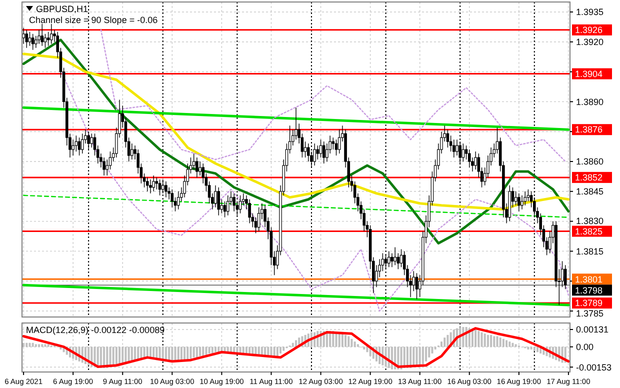 The height and width of the screenshot is (388, 620). Describe the element at coordinates (589, 73) in the screenshot. I see `ref-line-label: 1.3904` at that location.